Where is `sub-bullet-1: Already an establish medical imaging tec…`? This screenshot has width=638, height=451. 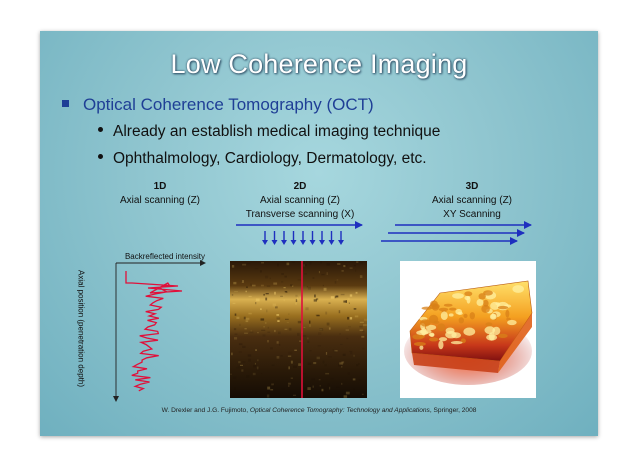 sub-bullet-1: Already an establish medical imaging tec… is located at coordinates (269, 132).